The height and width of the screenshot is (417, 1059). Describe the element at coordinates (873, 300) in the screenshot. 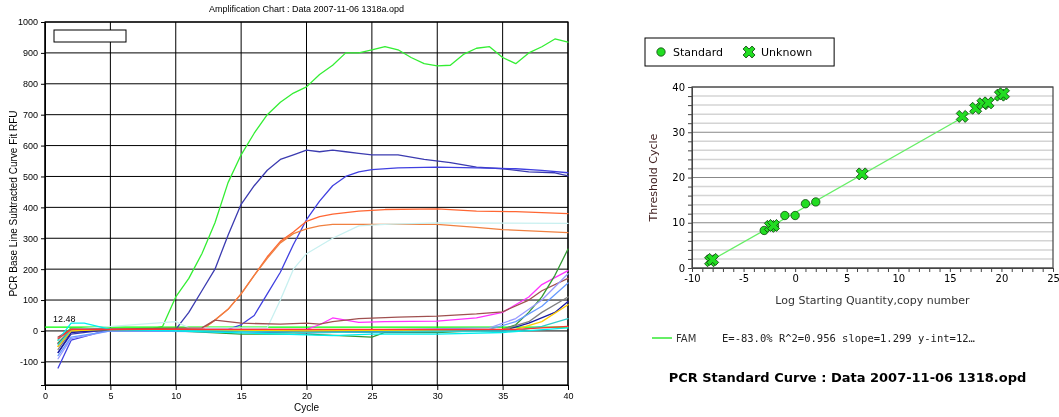

I see `x-axis-title: Log Starting Quantity,copy number` at that location.